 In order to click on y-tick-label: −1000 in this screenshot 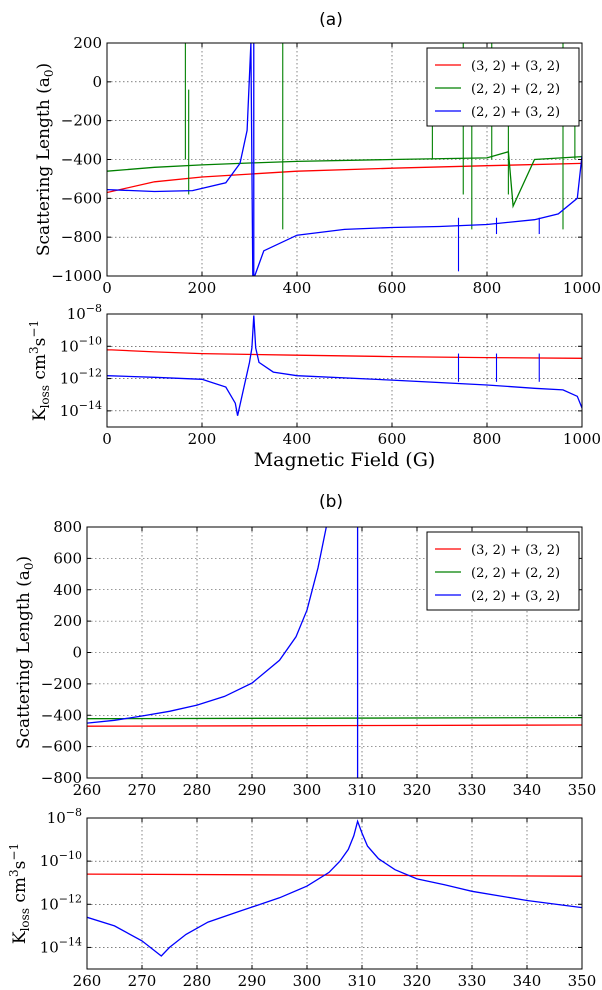, I will do `click(76, 276)`.